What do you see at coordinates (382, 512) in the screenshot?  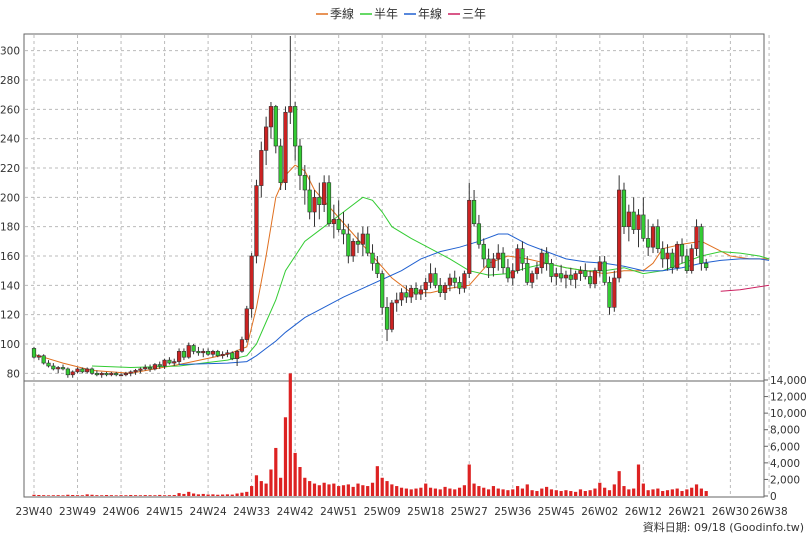 I see `date-tick-label: 25W09` at bounding box center [382, 512].